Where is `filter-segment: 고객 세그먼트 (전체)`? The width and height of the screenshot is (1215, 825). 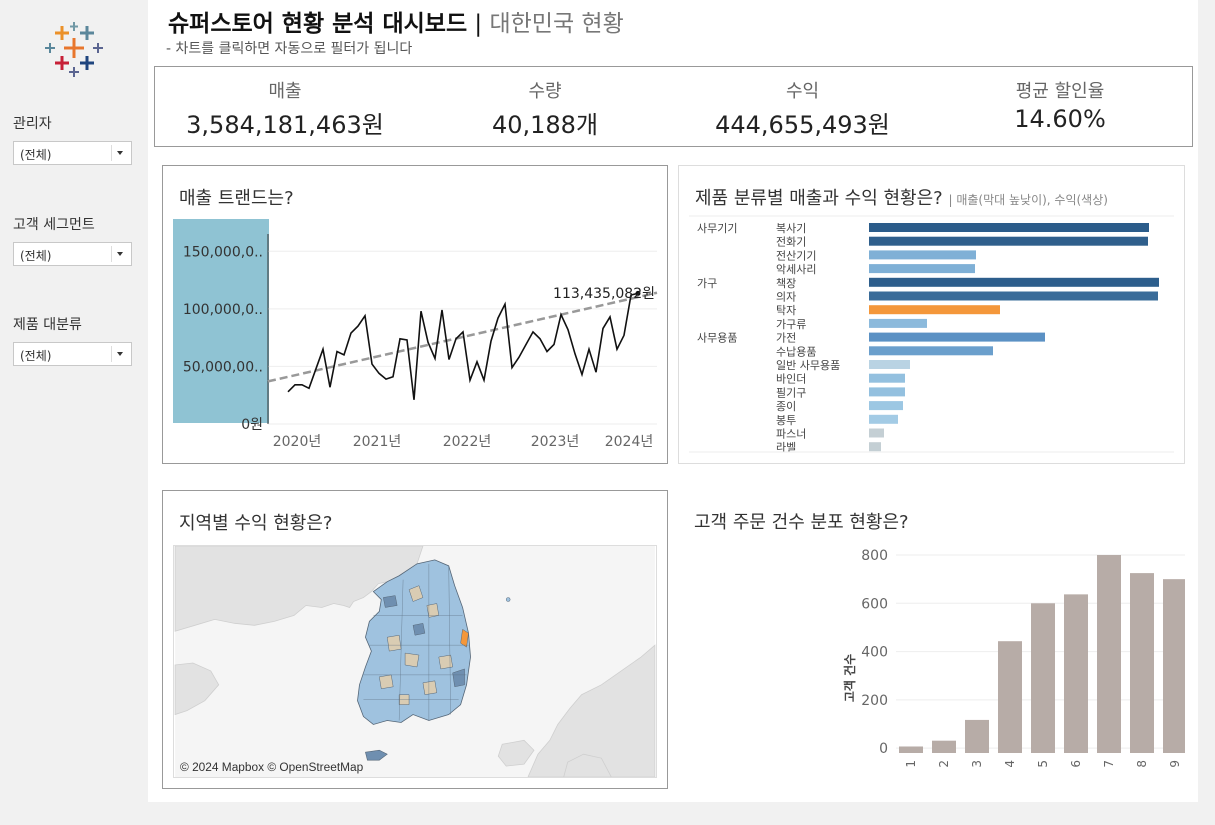 filter-segment: 고객 세그먼트 (전체) is located at coordinates (72, 240).